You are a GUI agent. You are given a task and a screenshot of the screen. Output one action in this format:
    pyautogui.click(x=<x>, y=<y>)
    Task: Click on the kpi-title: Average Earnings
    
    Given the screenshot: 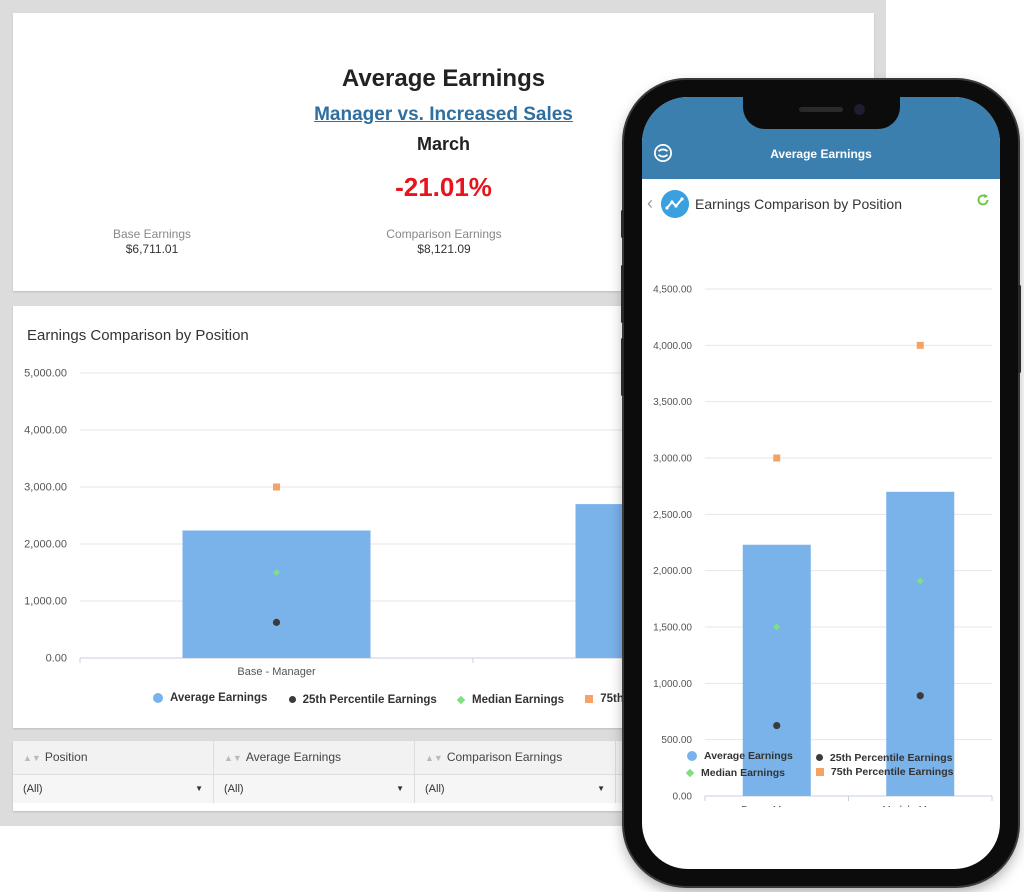 What is the action you would take?
    pyautogui.click(x=443, y=78)
    